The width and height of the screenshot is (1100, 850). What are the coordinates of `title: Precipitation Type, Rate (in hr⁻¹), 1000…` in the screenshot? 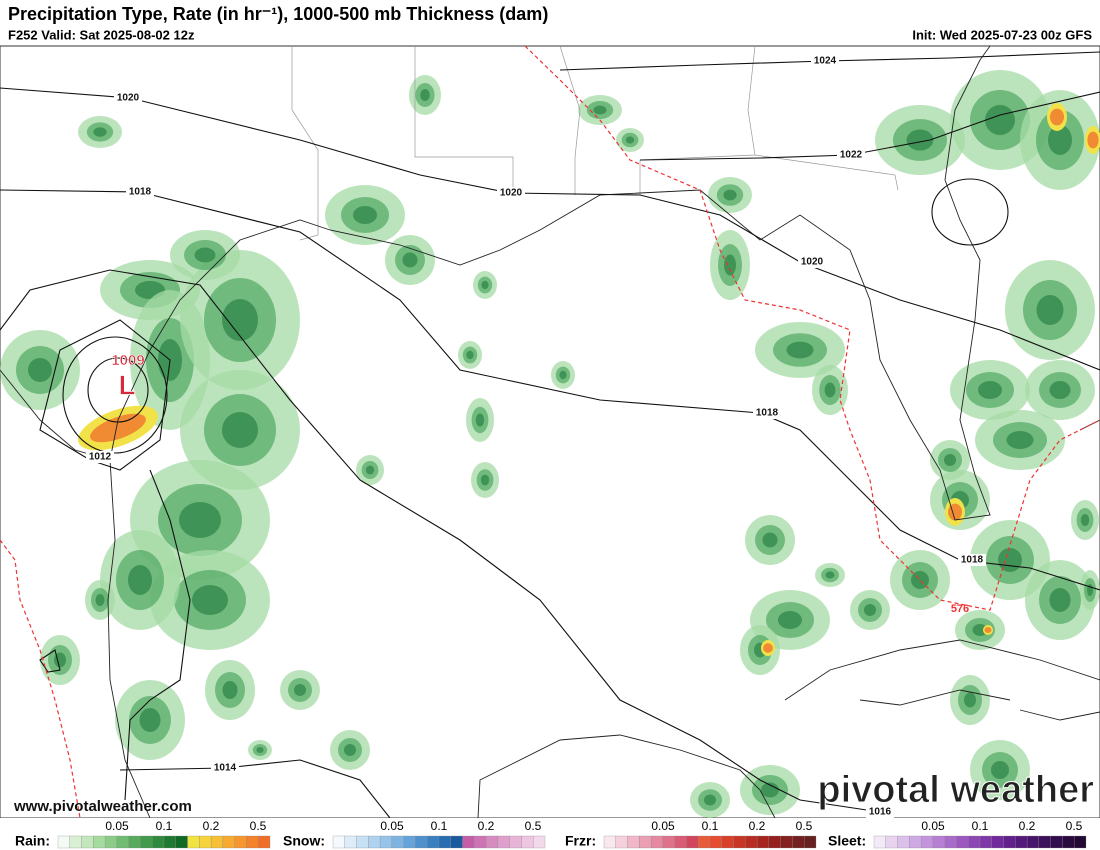 It's located at (278, 14).